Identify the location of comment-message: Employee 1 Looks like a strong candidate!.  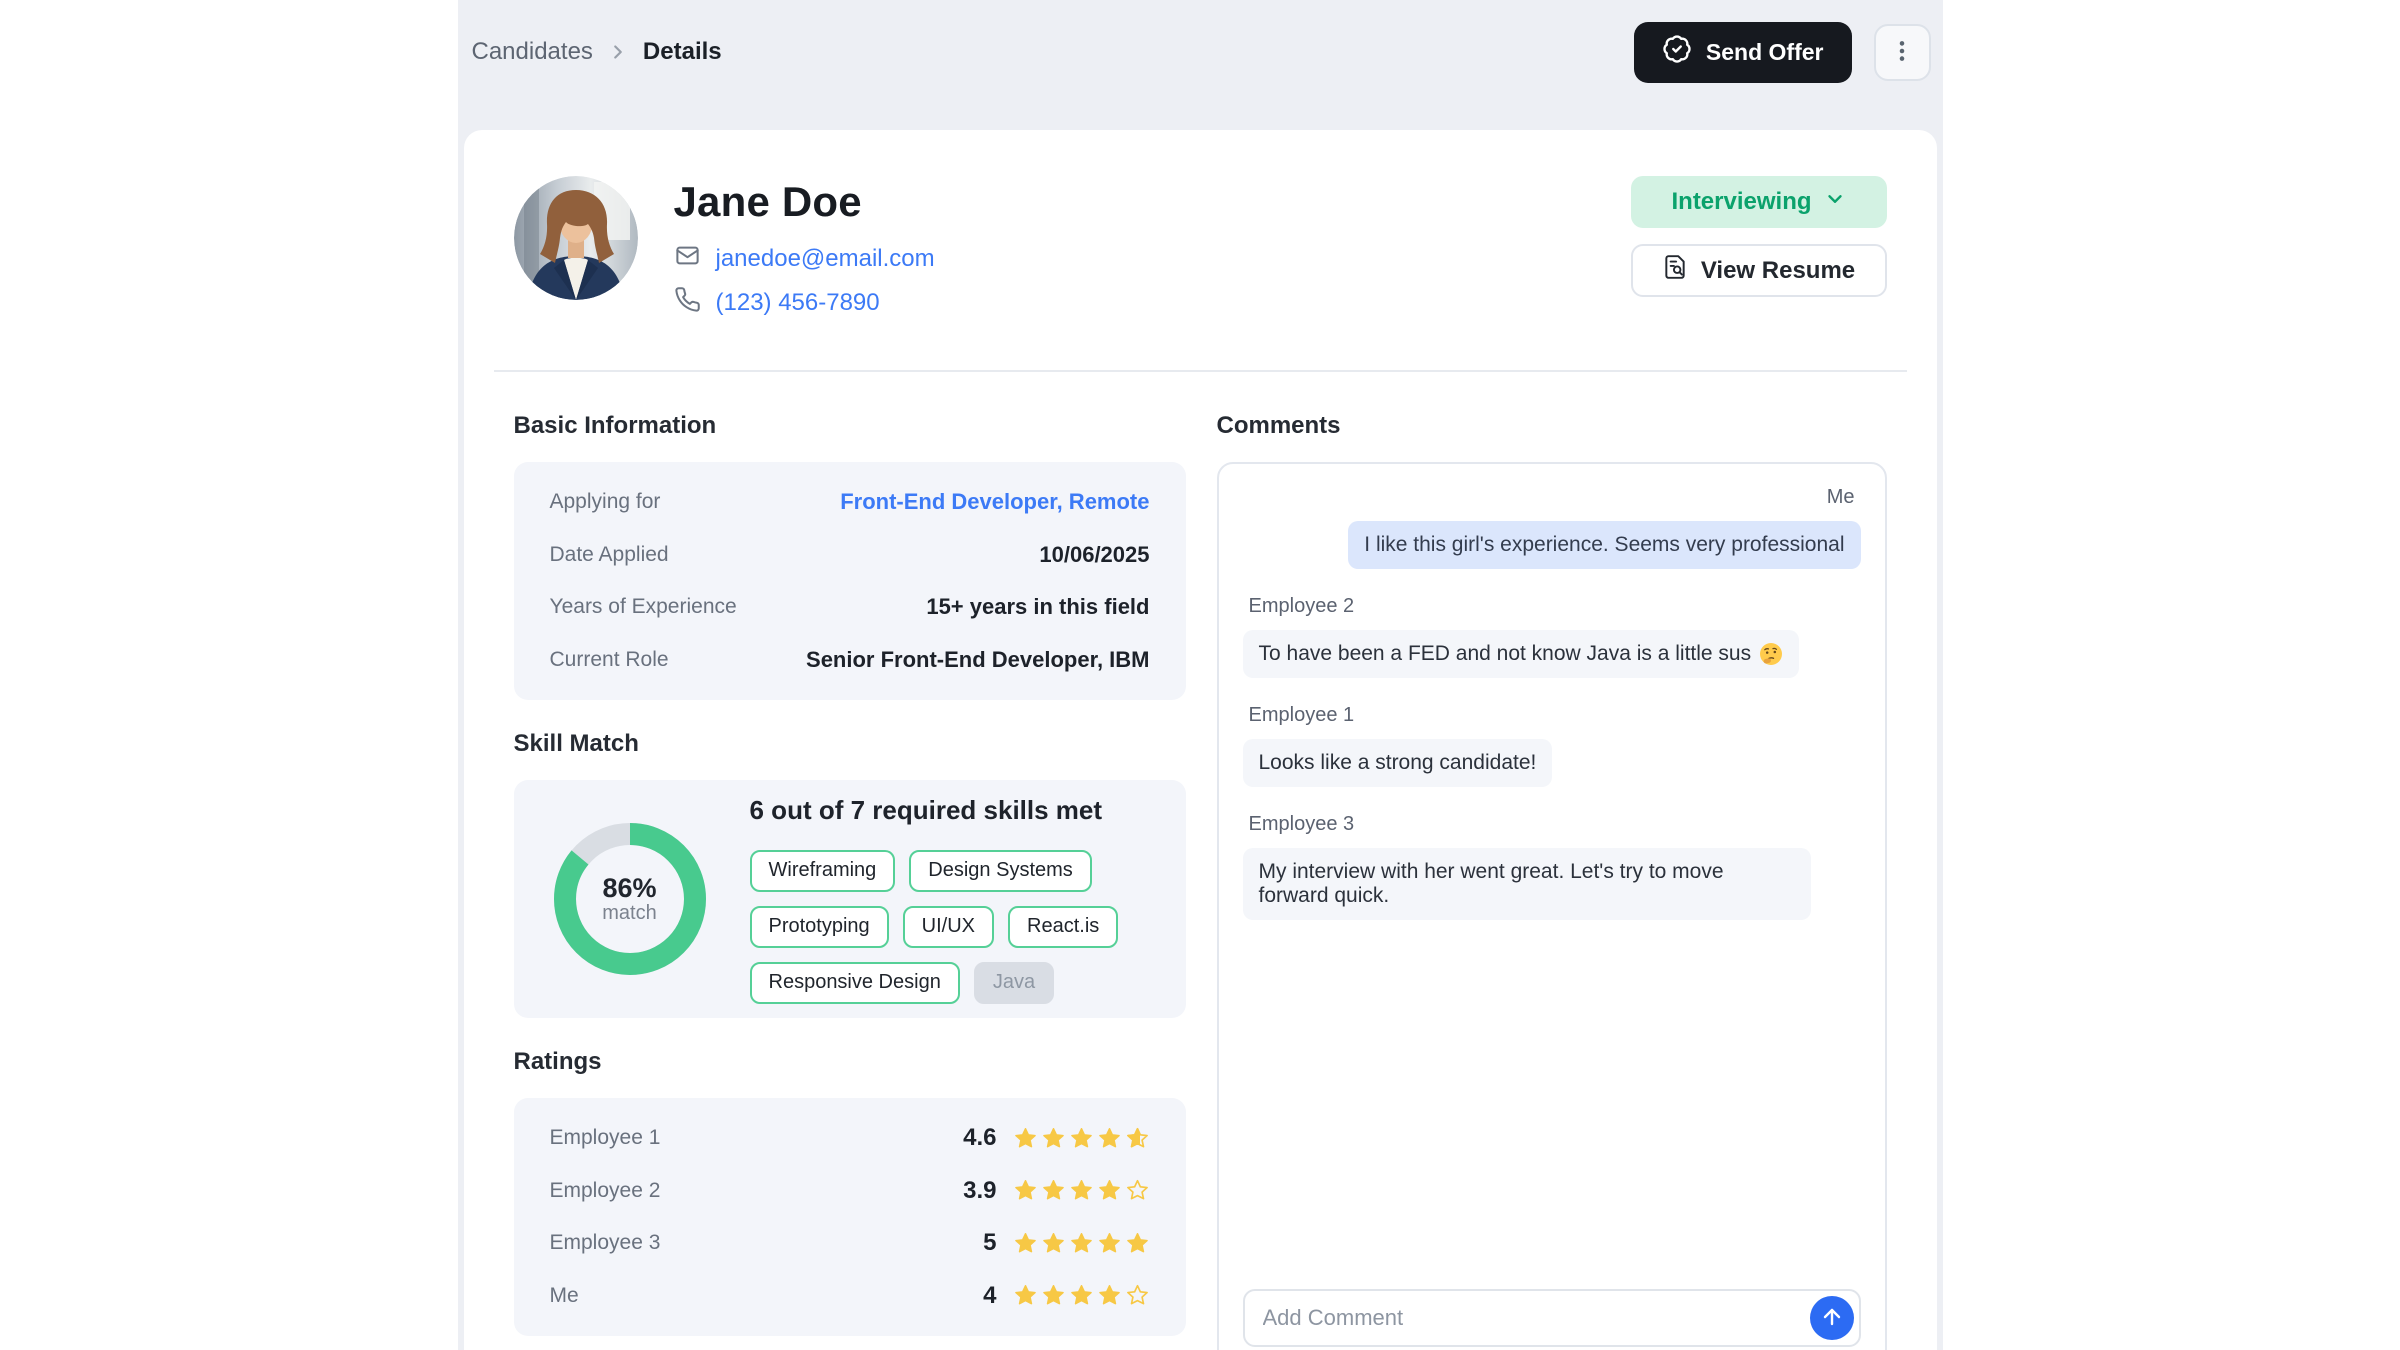
(1551, 745).